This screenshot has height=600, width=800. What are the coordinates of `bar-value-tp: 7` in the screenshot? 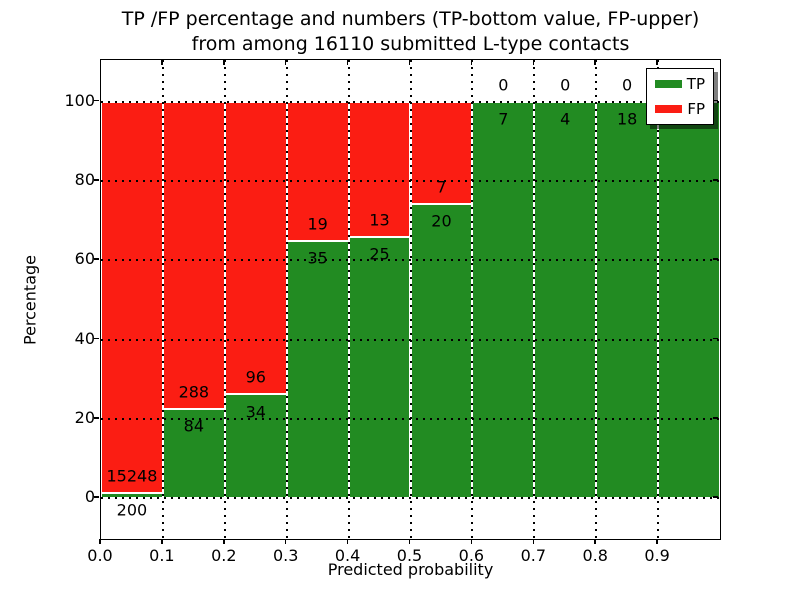 It's located at (503, 119).